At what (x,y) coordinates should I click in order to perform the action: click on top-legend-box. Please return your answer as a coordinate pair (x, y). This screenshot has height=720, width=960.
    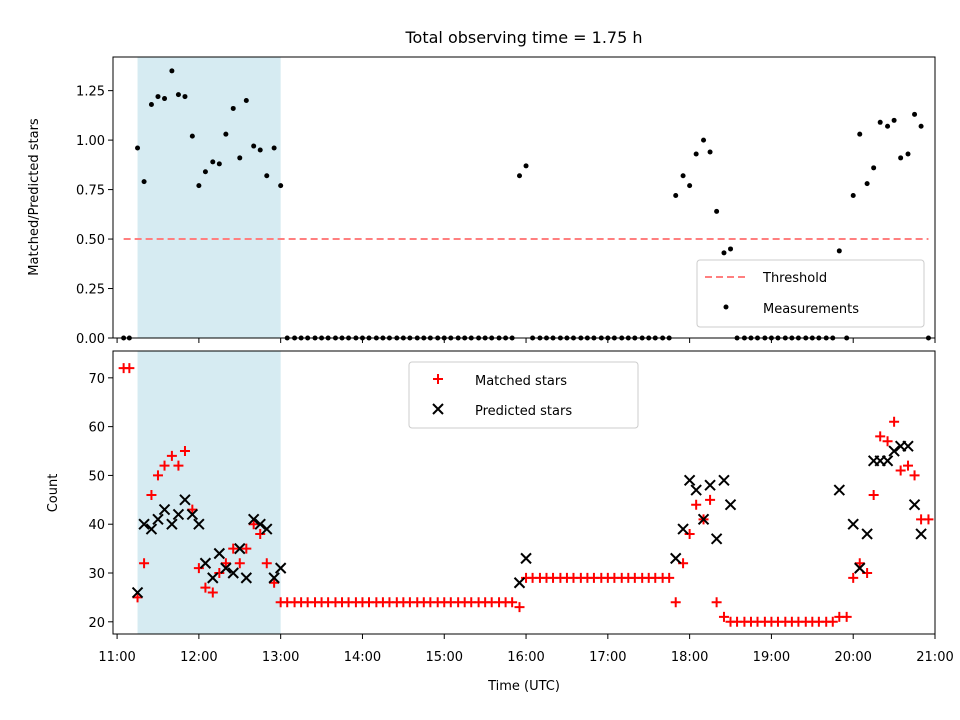
    Looking at the image, I should click on (810, 293).